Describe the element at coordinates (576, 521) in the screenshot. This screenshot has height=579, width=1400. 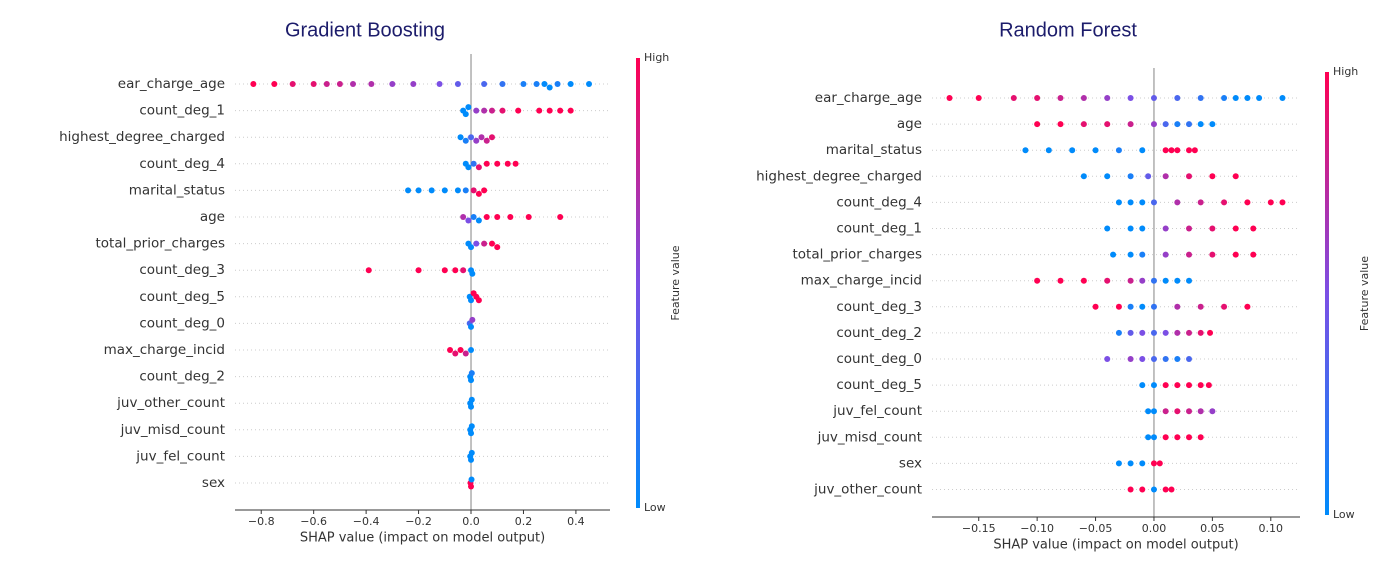
I see `x-tick-label: 0.4` at that location.